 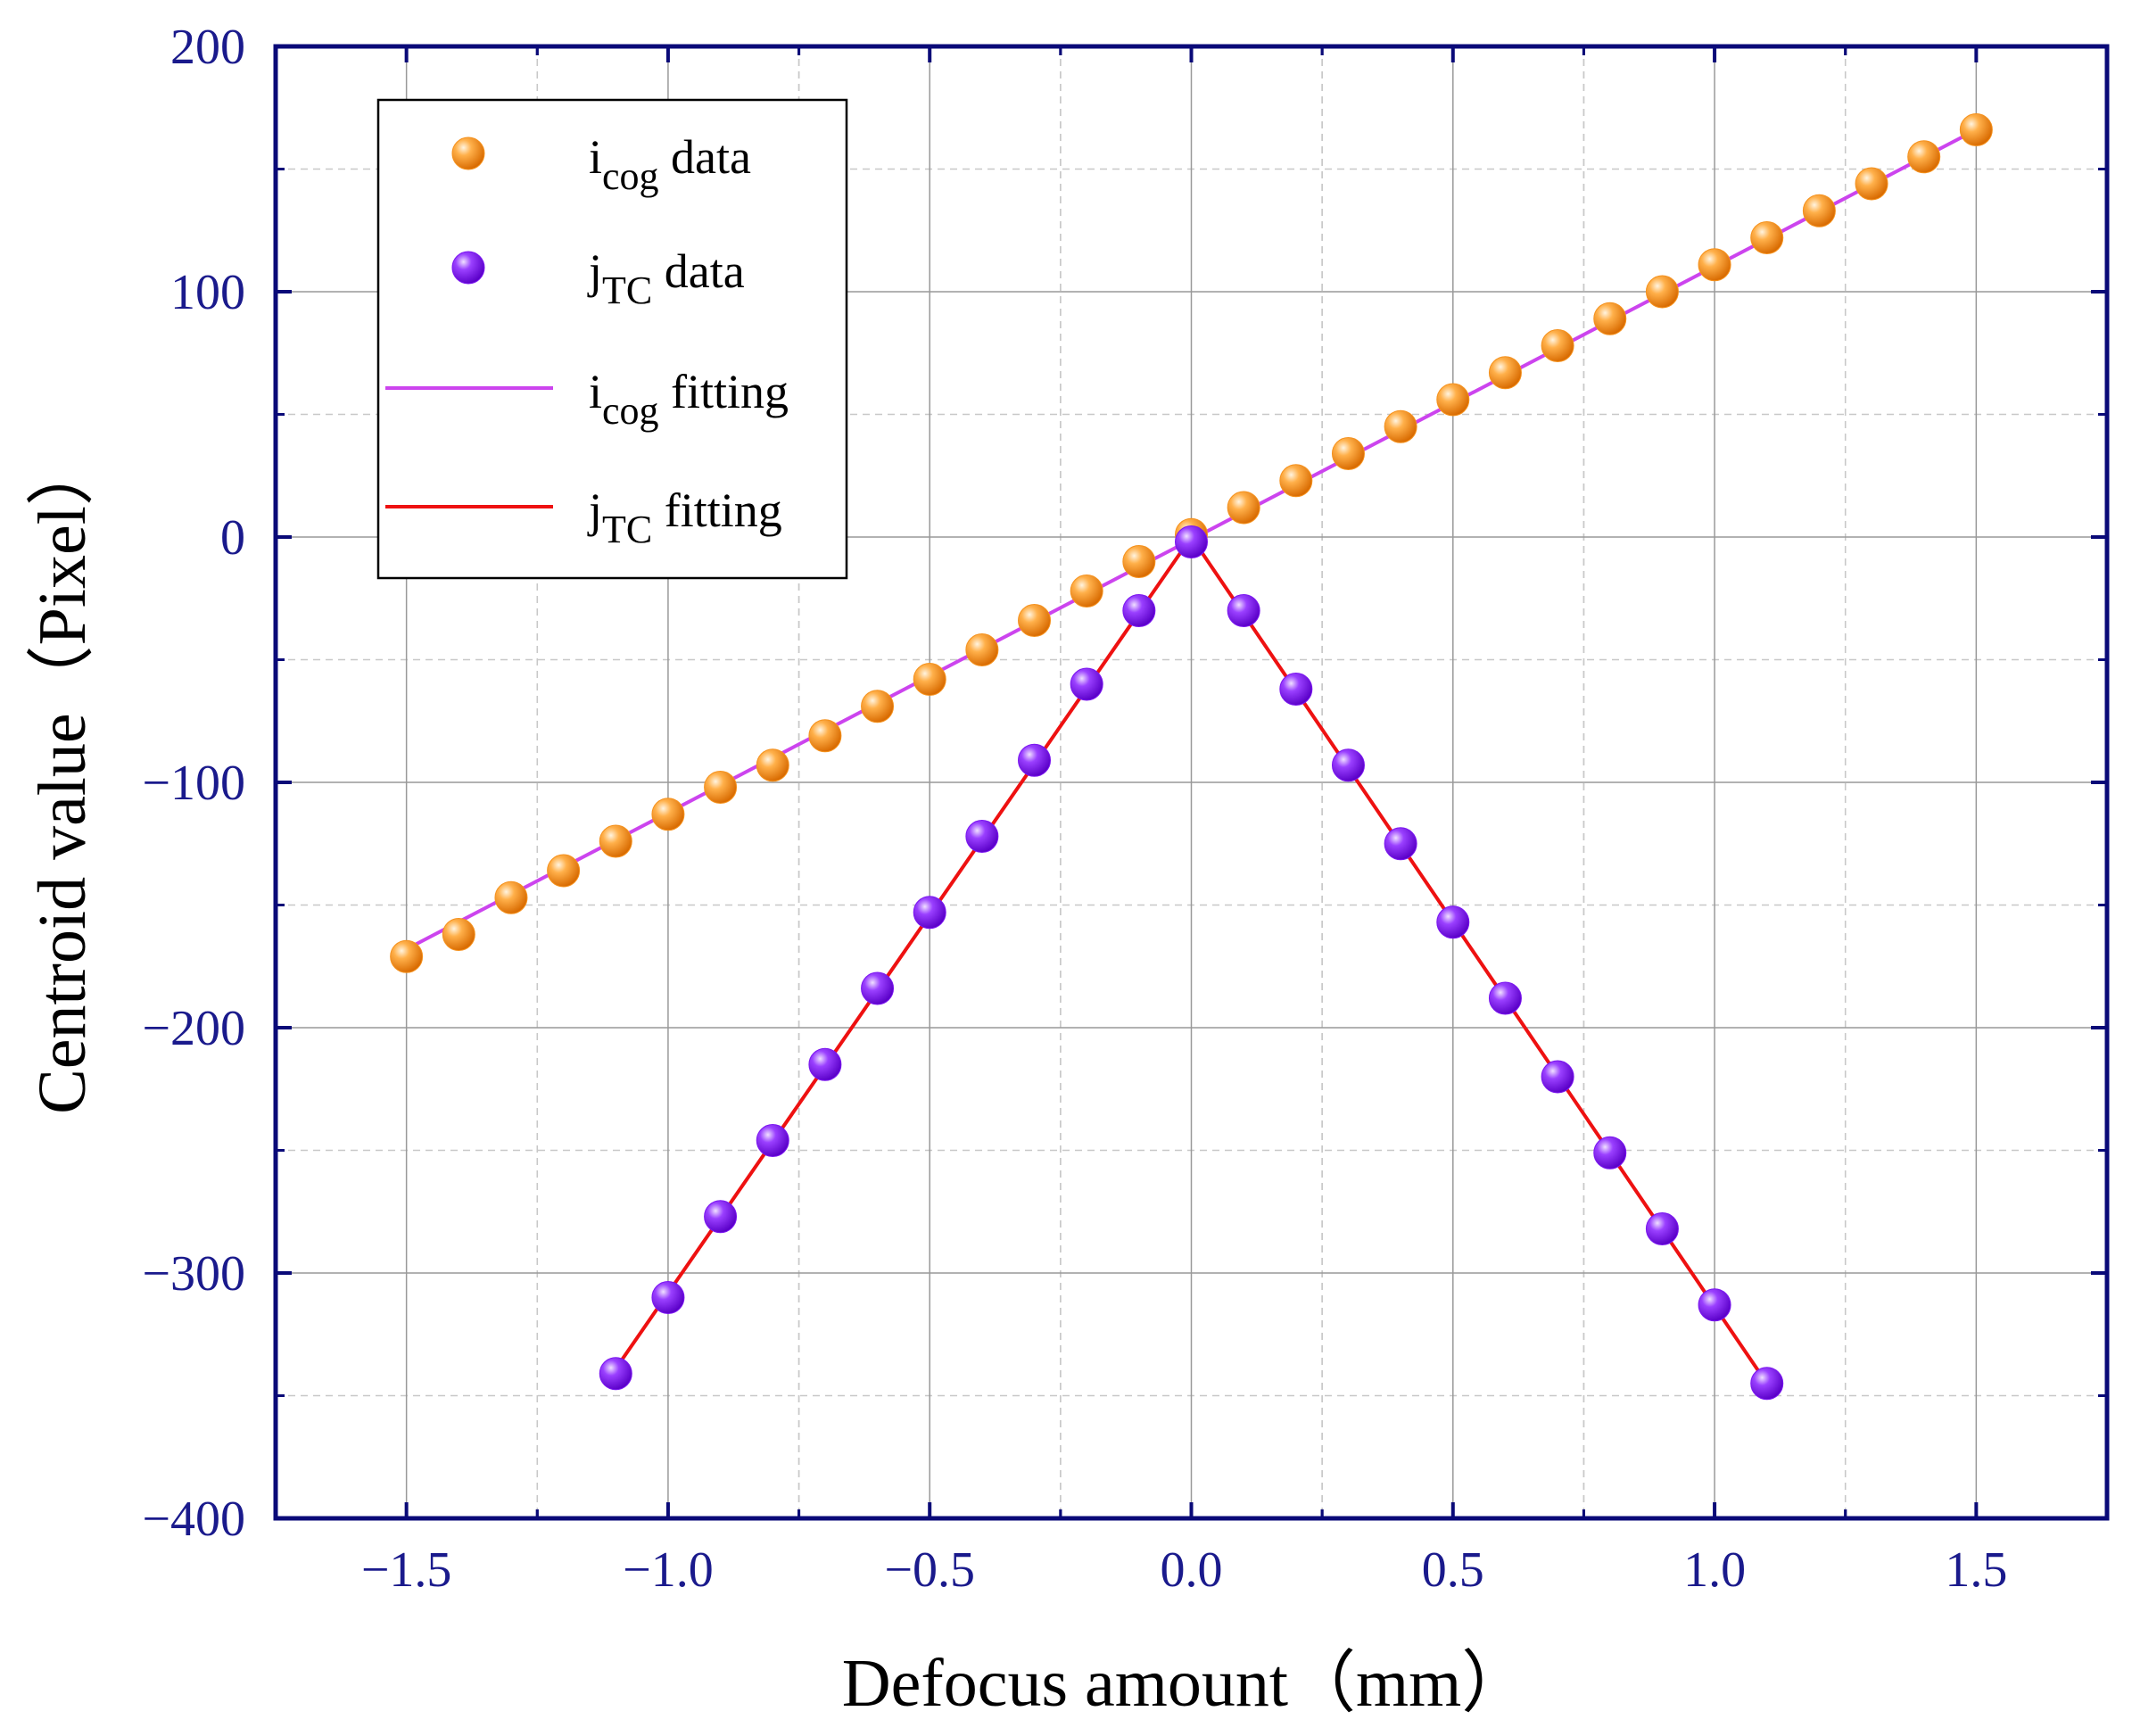 What do you see at coordinates (232, 538) in the screenshot?
I see `y-tick-label: 0` at bounding box center [232, 538].